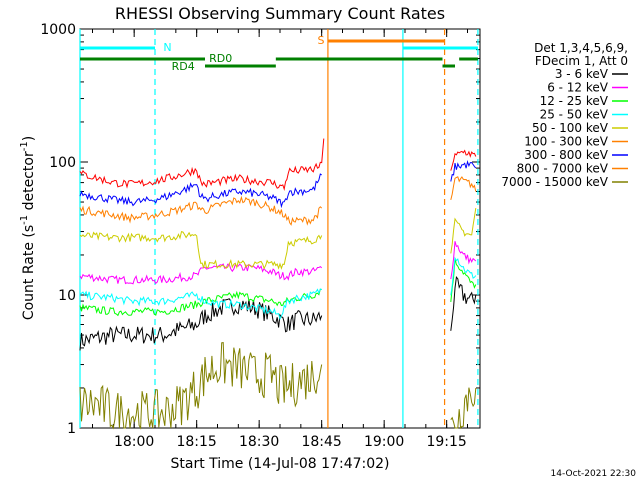 The image size is (640, 480). I want to click on annotation-RD0: RD0, so click(220, 58).